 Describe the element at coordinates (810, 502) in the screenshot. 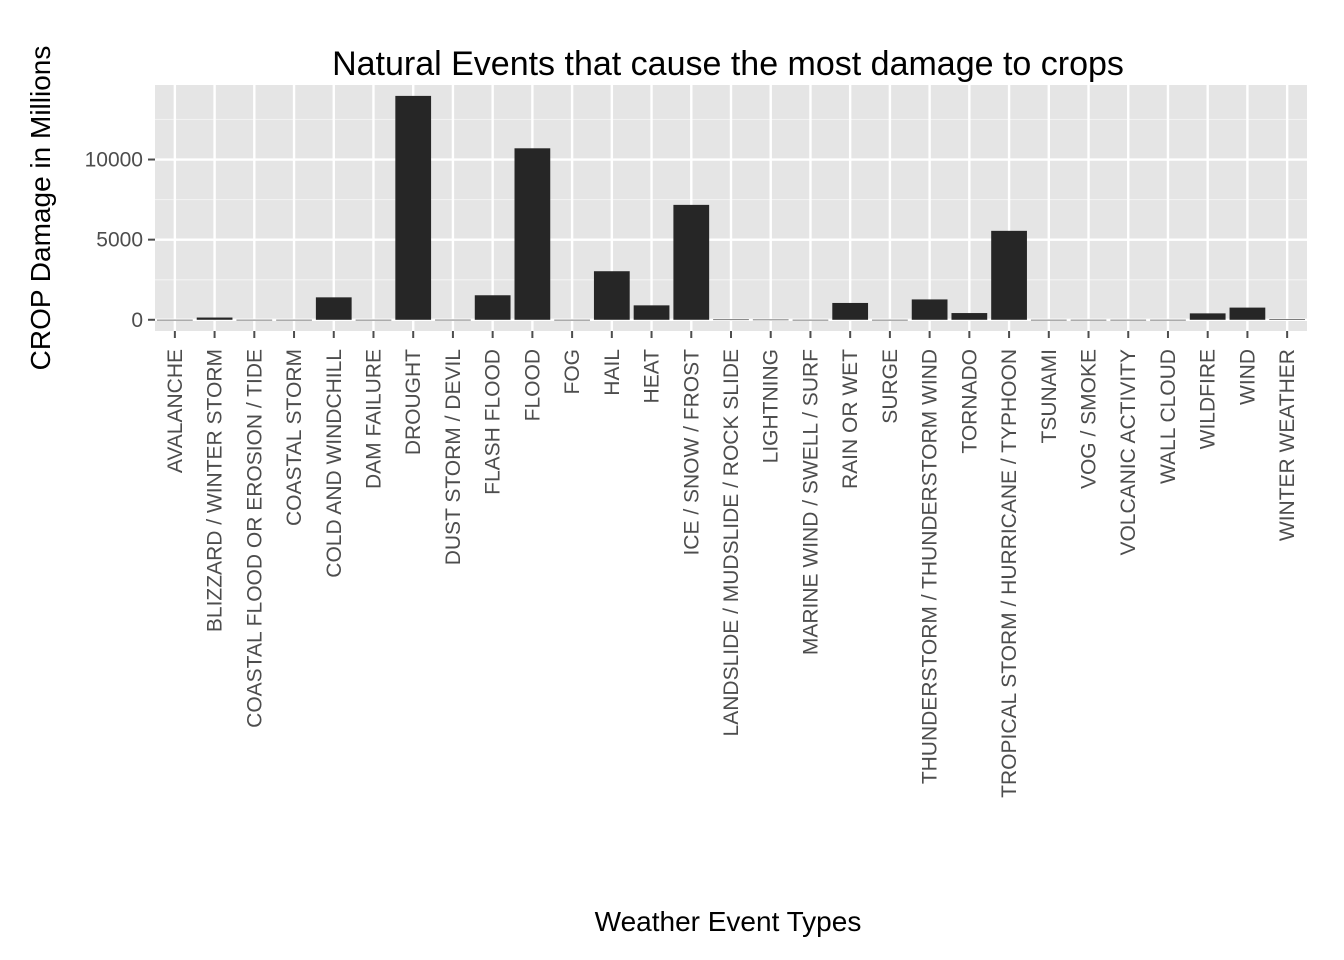

I see `x-tick-label: MARINE WIND / SWELL / SURF` at that location.